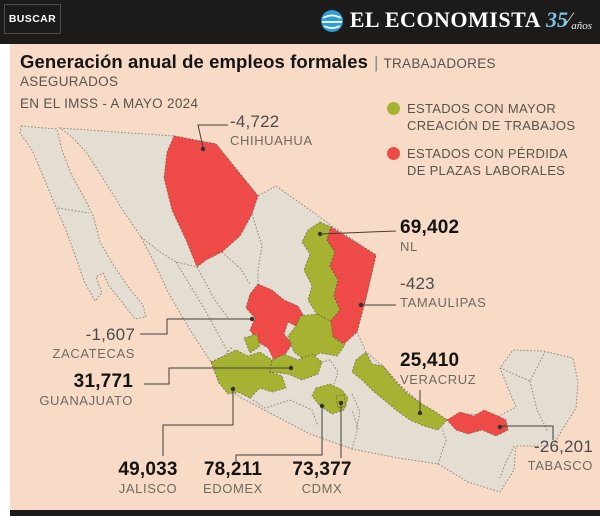 The width and height of the screenshot is (600, 516). I want to click on value-zacatecas: -1,607, so click(110, 334).